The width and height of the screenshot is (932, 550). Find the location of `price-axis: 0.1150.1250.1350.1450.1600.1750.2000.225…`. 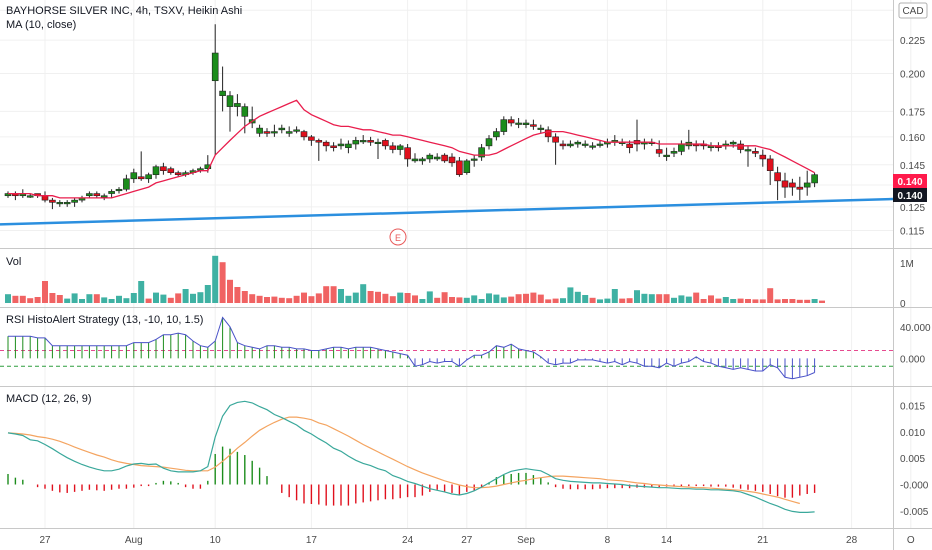

price-axis: 0.1150.1250.1350.1450.1600.1750.2000.225… is located at coordinates (915, 277).